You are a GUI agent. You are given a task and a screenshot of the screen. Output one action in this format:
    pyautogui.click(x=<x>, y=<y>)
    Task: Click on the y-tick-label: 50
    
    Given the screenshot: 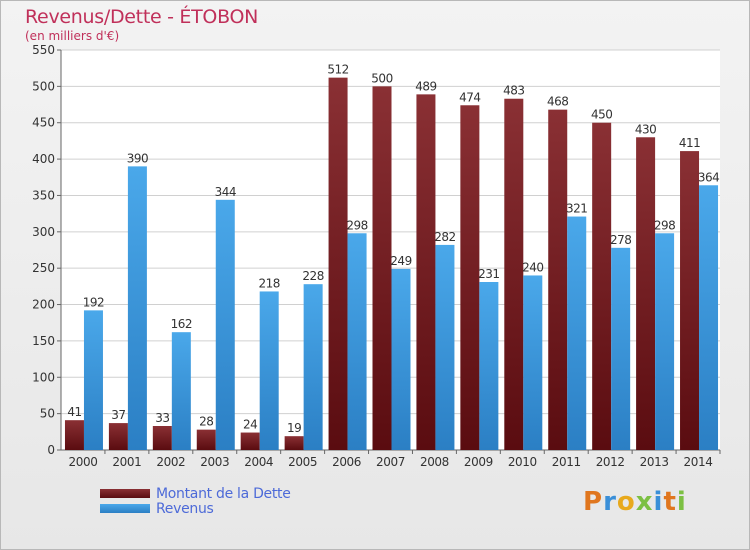 What is the action you would take?
    pyautogui.click(x=47, y=414)
    